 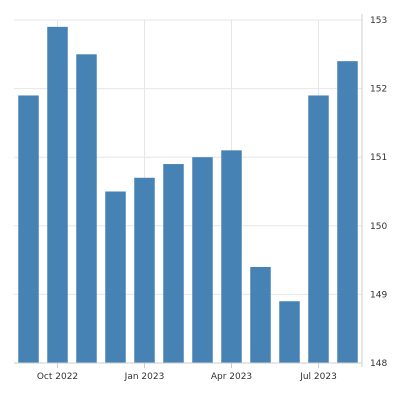 I want to click on bar-jun-2023, so click(x=289, y=332).